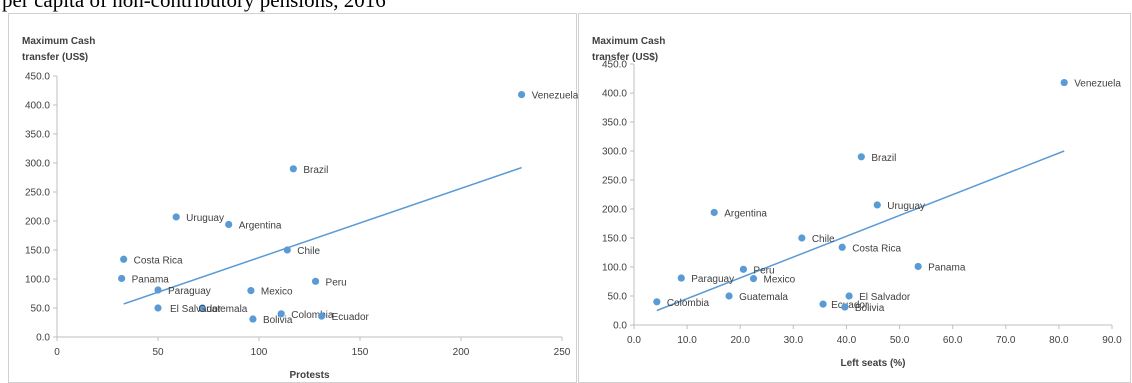 The image size is (1132, 383). Describe the element at coordinates (872, 363) in the screenshot. I see `x-axis-label: Left seats (%)` at that location.